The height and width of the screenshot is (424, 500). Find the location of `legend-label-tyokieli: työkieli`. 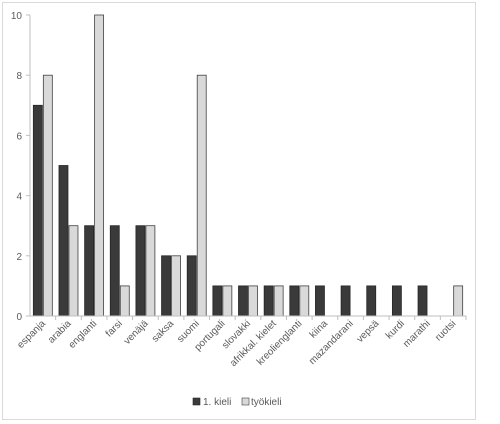

legend-label-tyokieli: työkieli is located at coordinates (266, 402).